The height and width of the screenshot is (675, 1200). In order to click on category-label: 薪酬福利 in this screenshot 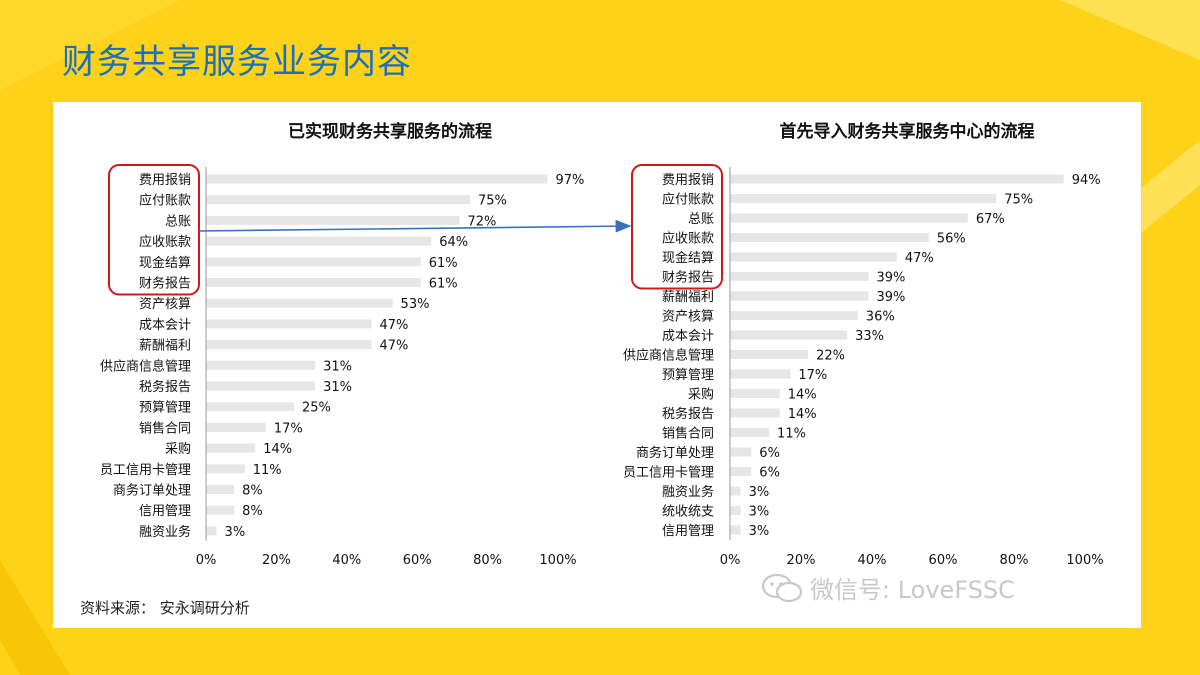, I will do `click(165, 346)`.